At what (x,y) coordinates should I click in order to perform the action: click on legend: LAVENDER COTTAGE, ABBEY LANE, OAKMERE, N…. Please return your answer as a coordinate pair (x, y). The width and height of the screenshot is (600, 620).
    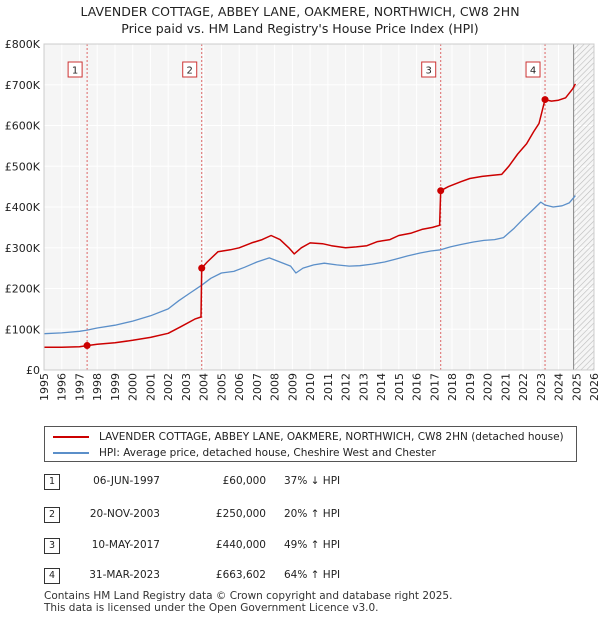
    Looking at the image, I should click on (310, 444).